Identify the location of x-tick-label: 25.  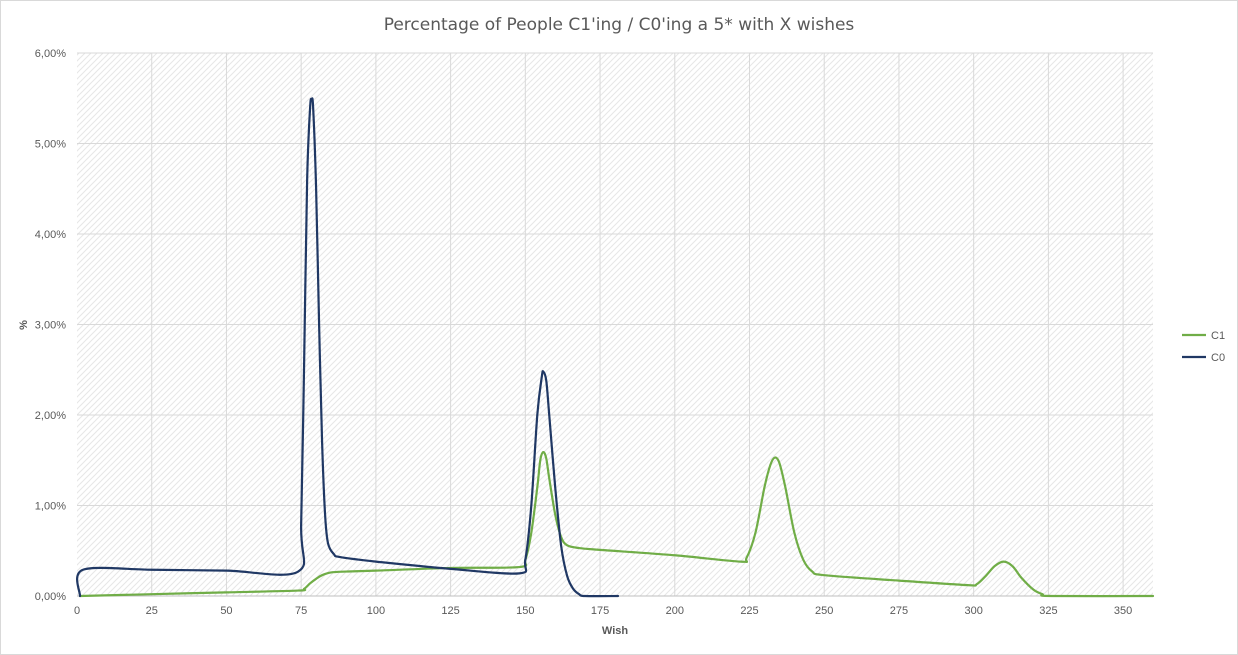
(152, 611).